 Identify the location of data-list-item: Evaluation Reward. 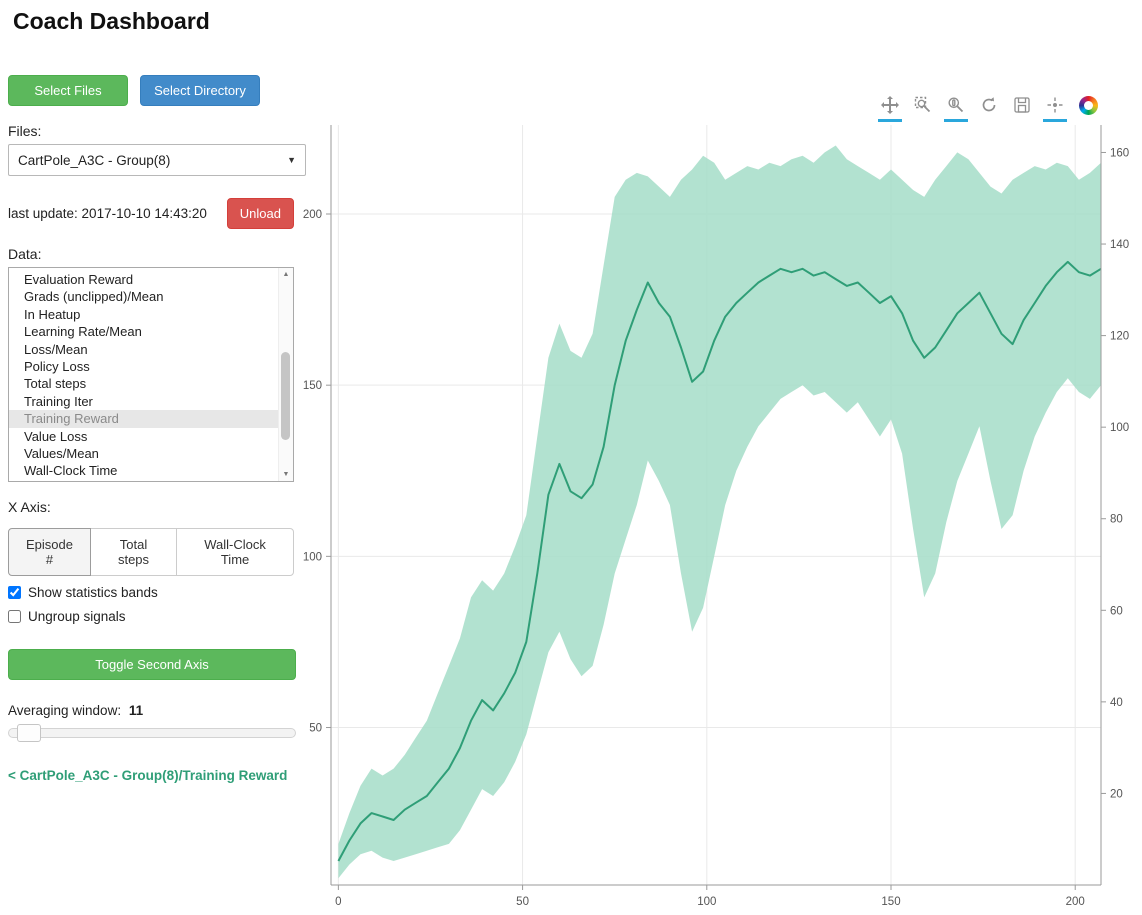
(79, 279).